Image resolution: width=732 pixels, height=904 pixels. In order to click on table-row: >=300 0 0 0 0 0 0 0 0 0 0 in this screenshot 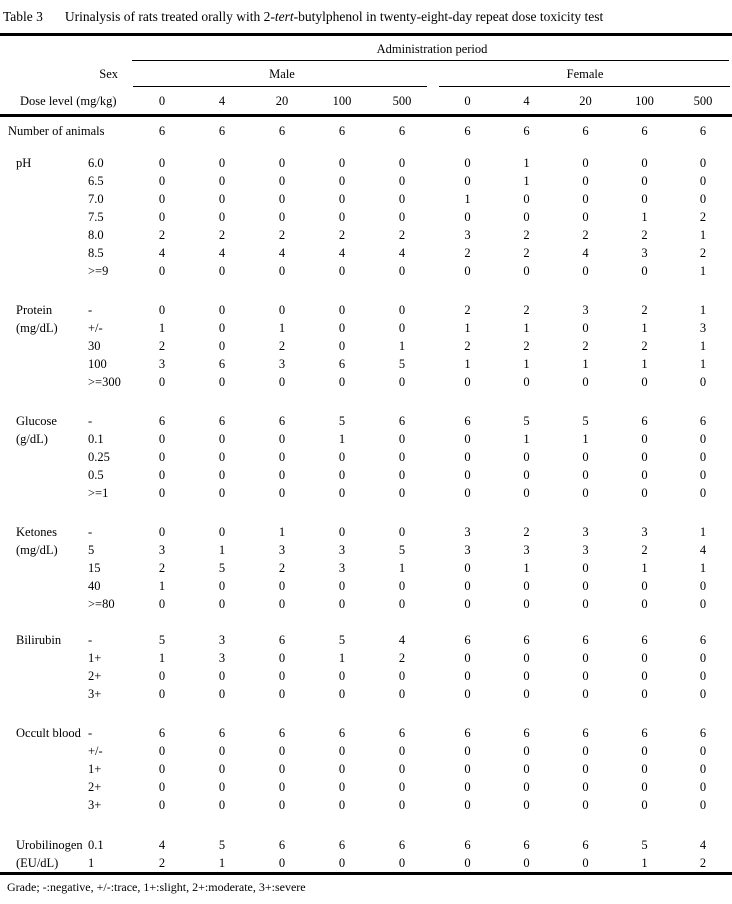, I will do `click(366, 382)`.